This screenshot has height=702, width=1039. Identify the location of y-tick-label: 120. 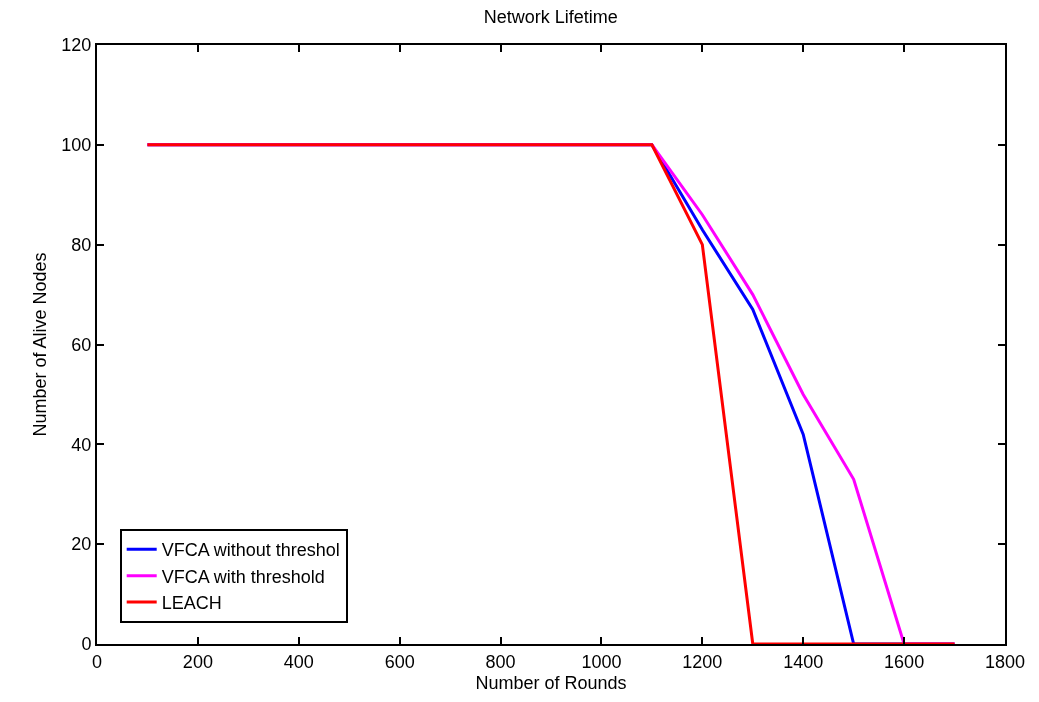
(76, 45).